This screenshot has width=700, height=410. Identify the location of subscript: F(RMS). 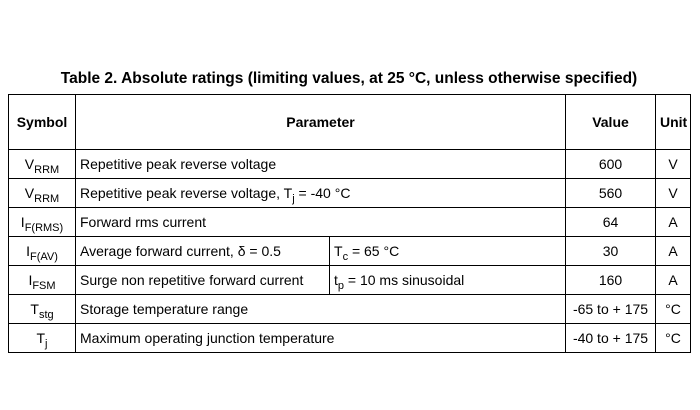
(44, 228).